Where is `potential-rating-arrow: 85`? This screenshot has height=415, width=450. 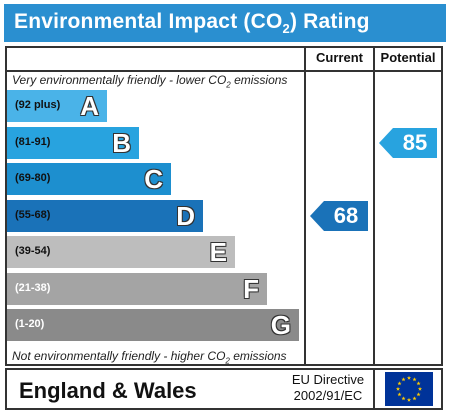
potential-rating-arrow: 85 is located at coordinates (408, 142).